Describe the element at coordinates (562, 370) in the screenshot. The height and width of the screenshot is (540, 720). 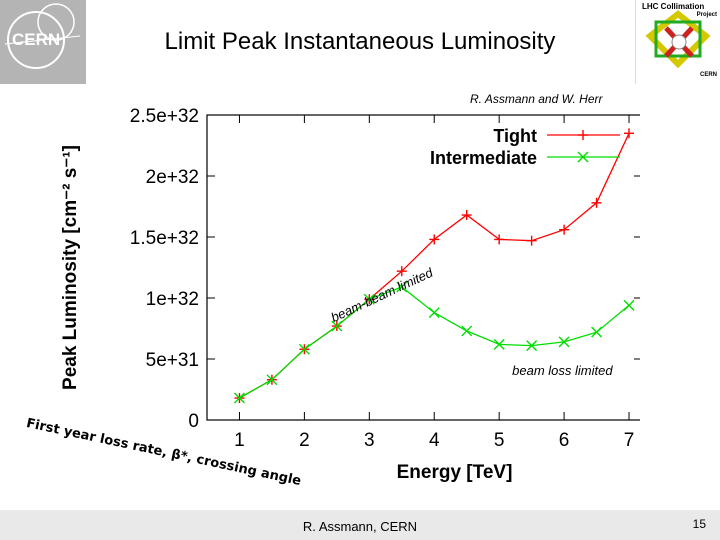
I see `chart-annotation: beam loss limited` at that location.